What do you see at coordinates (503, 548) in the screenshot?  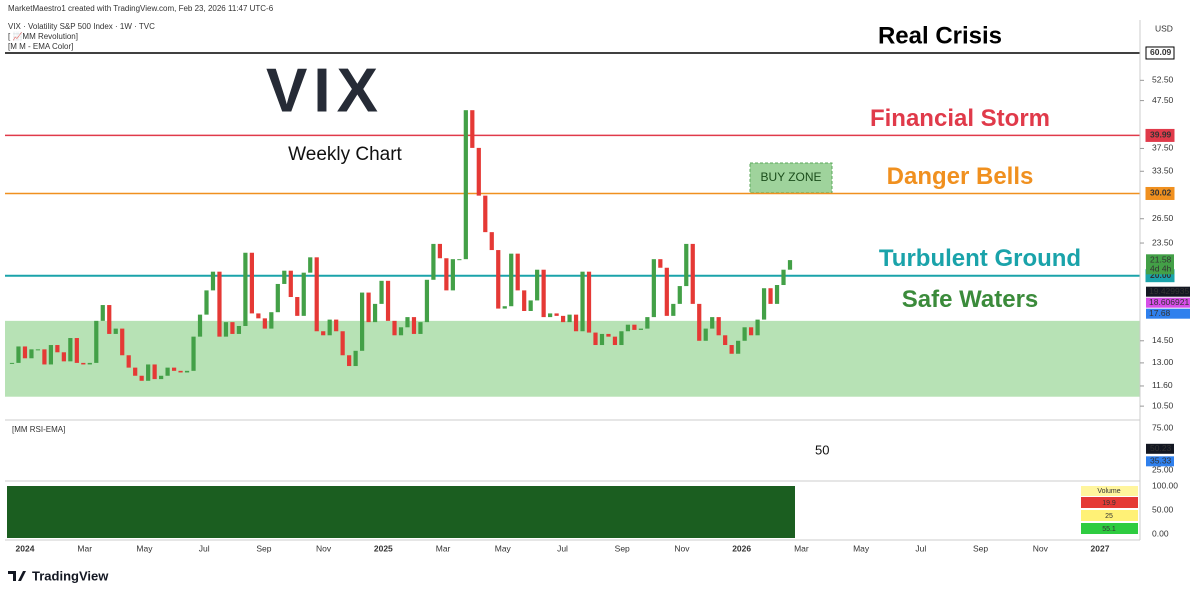 I see `x-tick-label: May` at bounding box center [503, 548].